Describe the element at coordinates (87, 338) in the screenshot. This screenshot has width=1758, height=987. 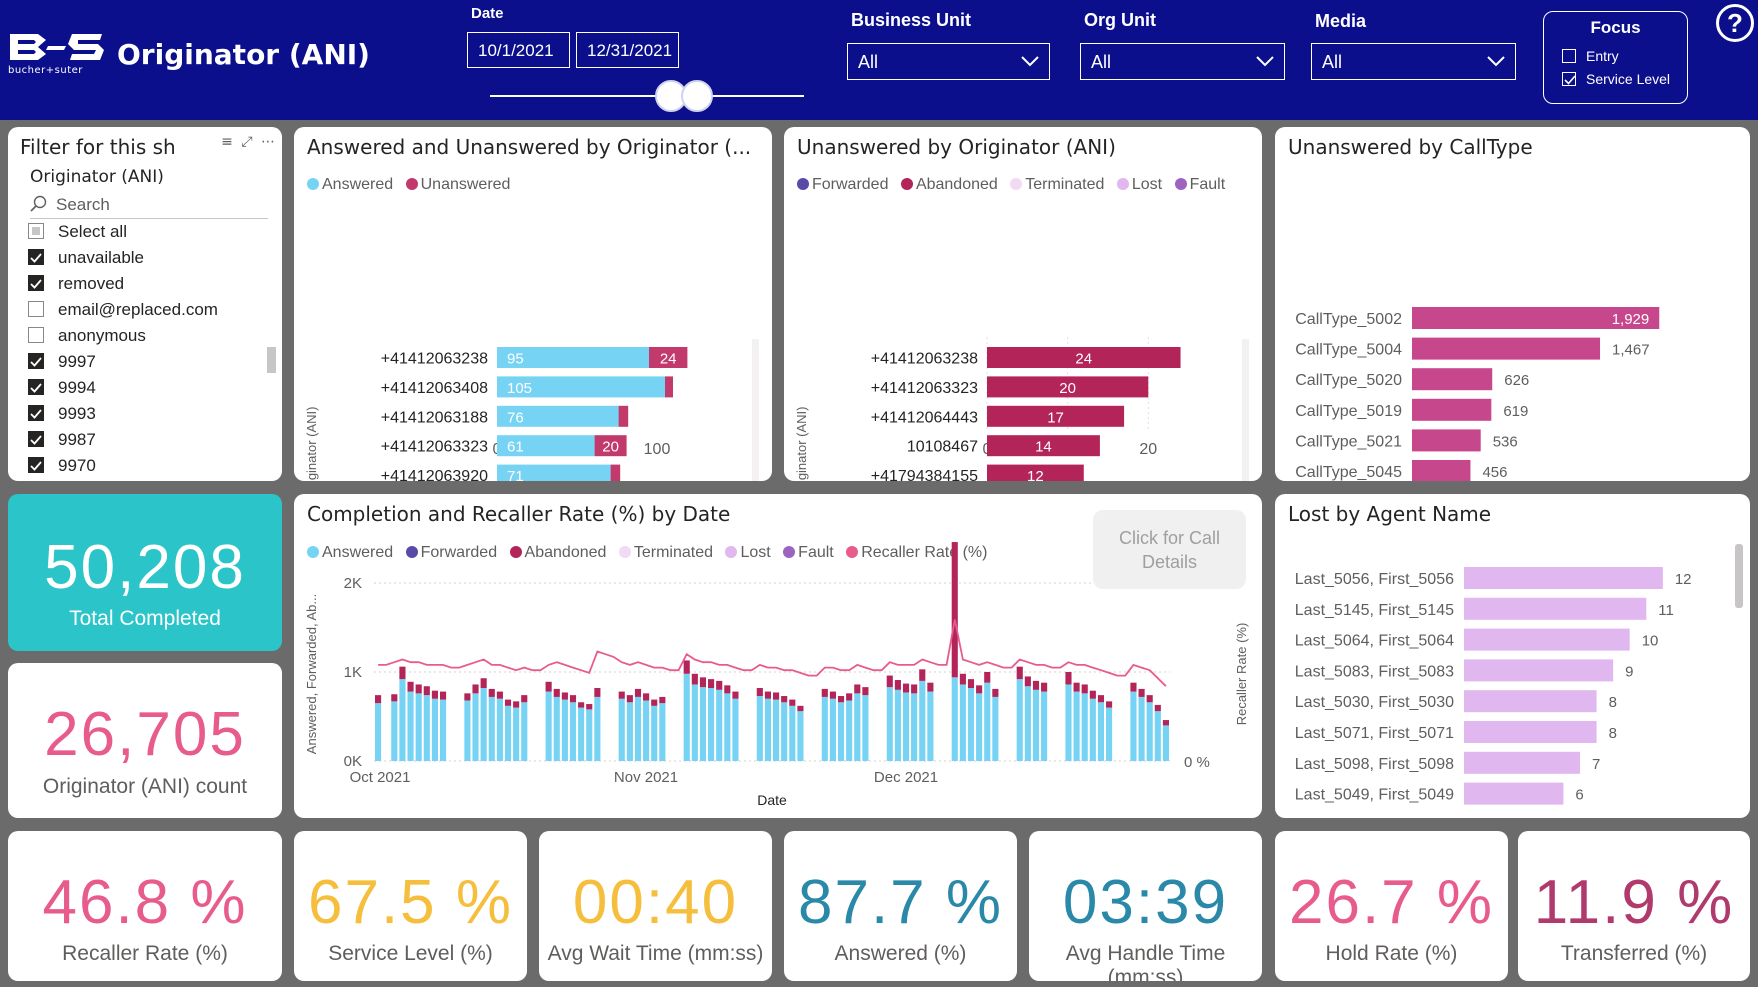
I see `slicer-item: anonymous` at that location.